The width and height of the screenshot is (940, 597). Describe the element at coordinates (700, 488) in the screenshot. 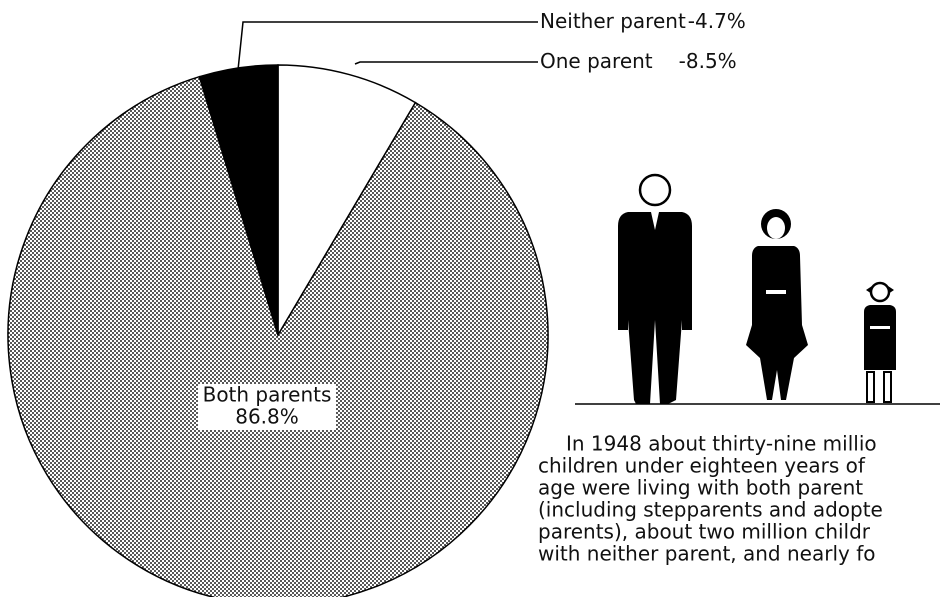

I see `paragraph-line: age were living with both parent` at that location.